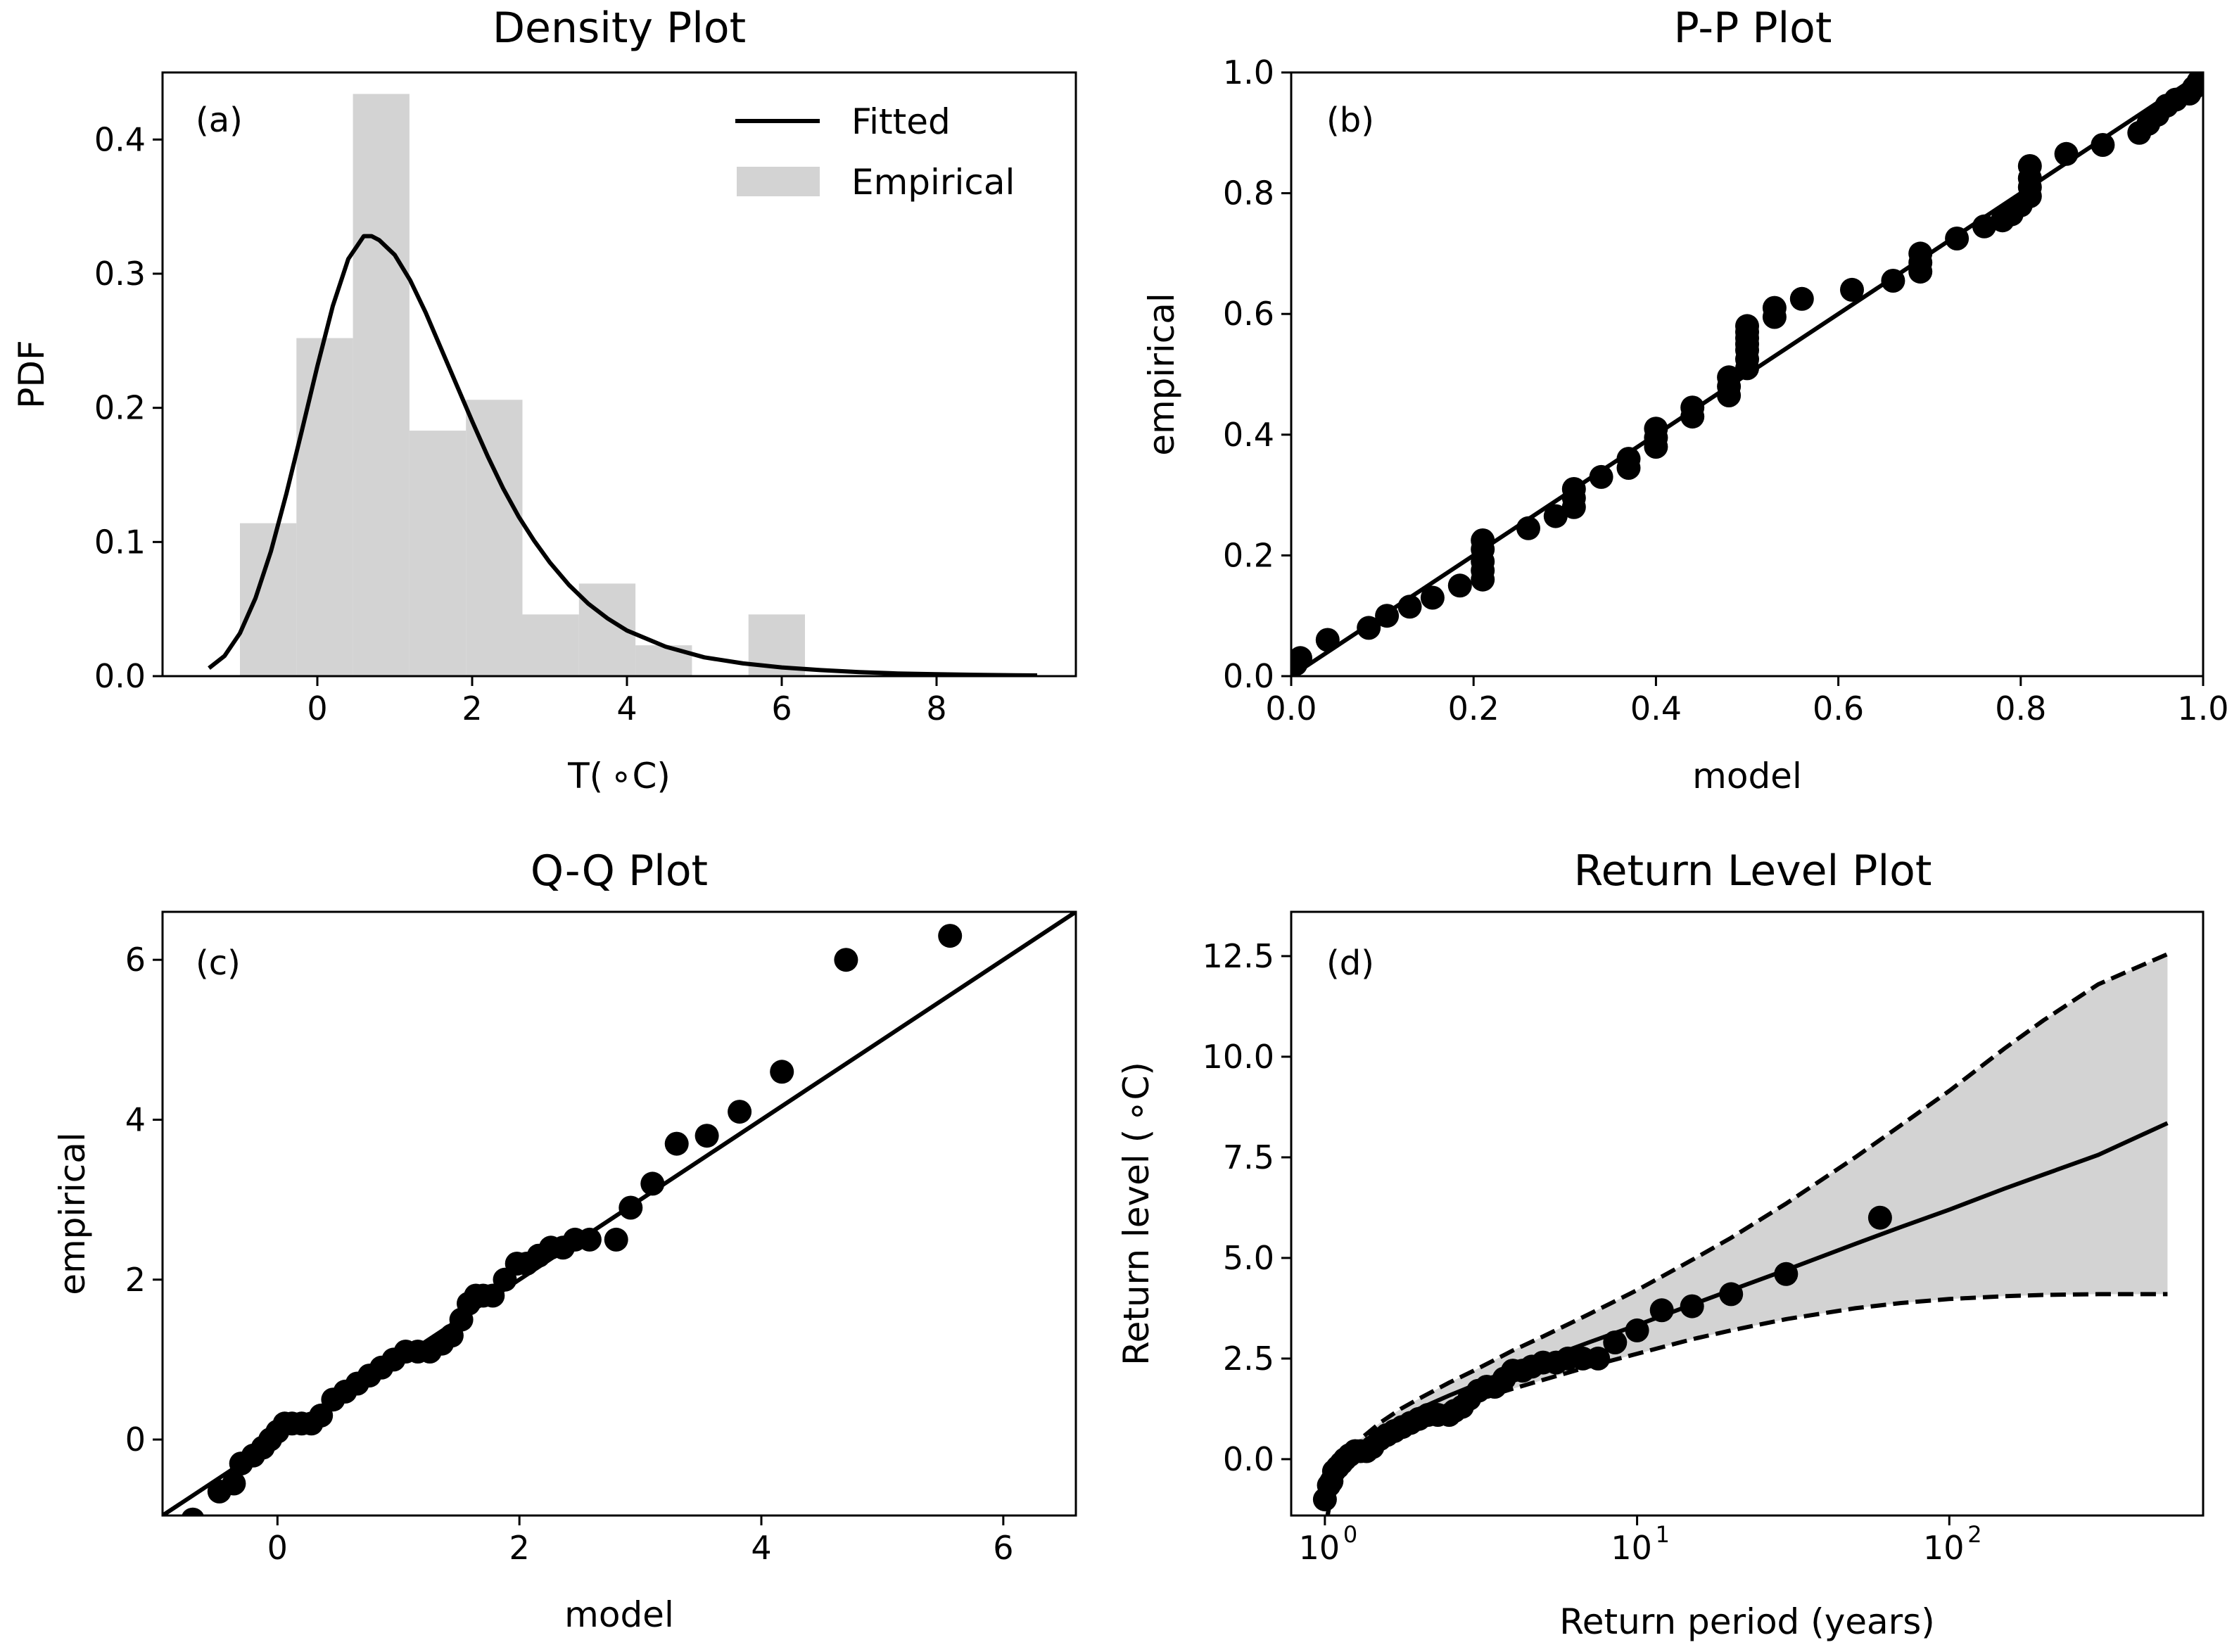  What do you see at coordinates (1350, 120) in the screenshot?
I see `pp-plot-panel-label: (b)` at bounding box center [1350, 120].